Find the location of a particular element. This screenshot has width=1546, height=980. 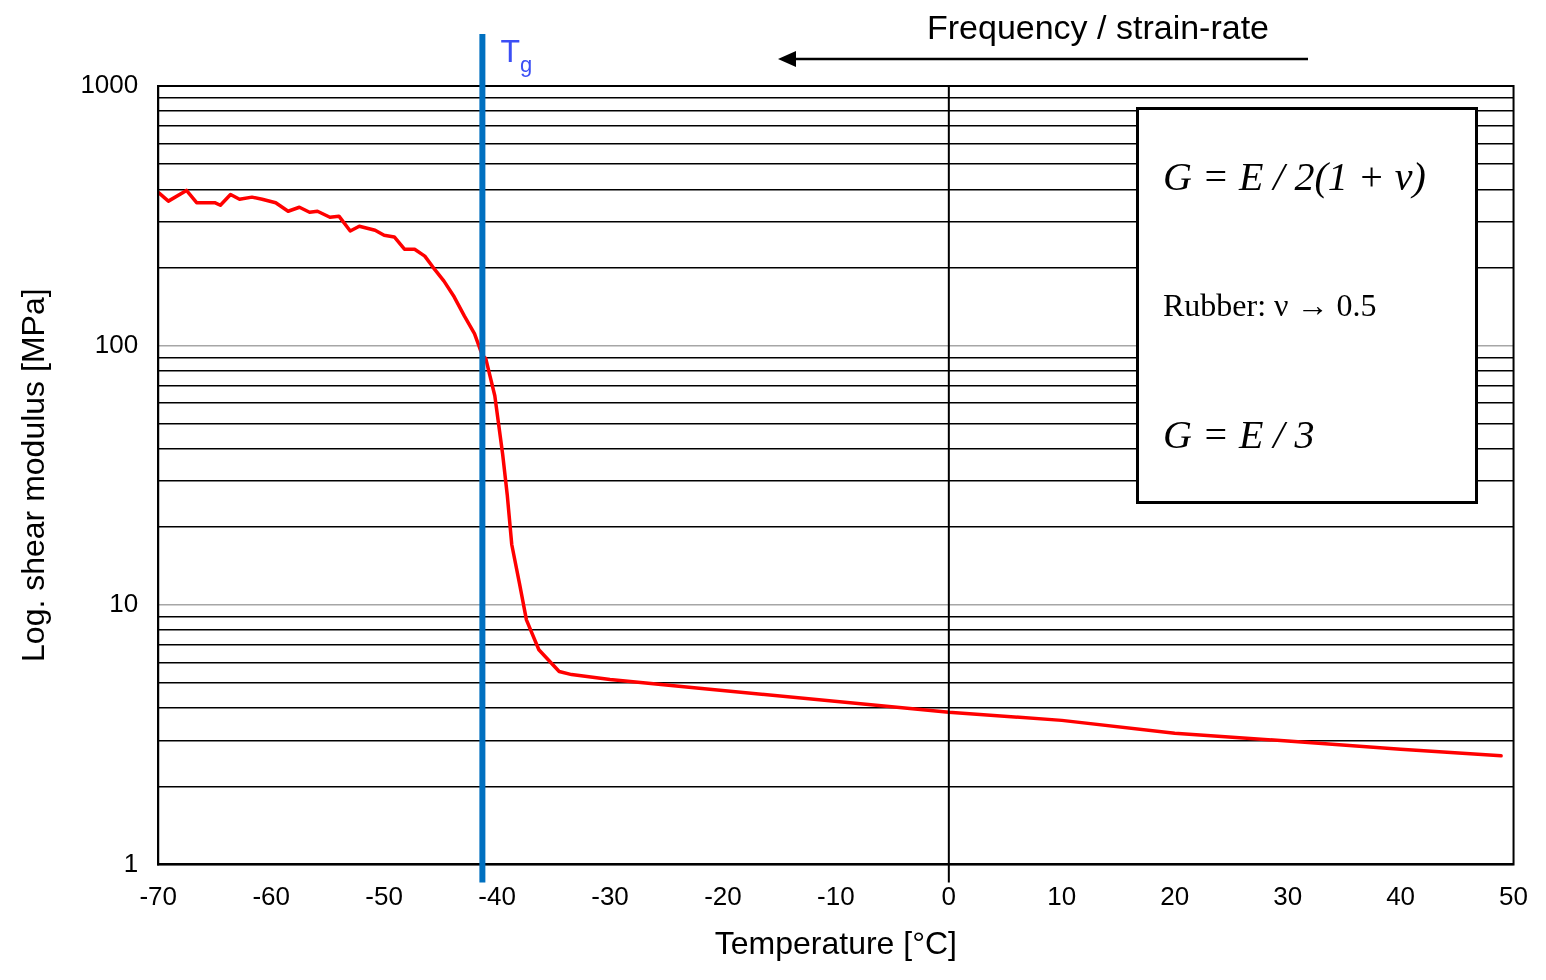

y-tick-label: 1000 is located at coordinates (109, 84).